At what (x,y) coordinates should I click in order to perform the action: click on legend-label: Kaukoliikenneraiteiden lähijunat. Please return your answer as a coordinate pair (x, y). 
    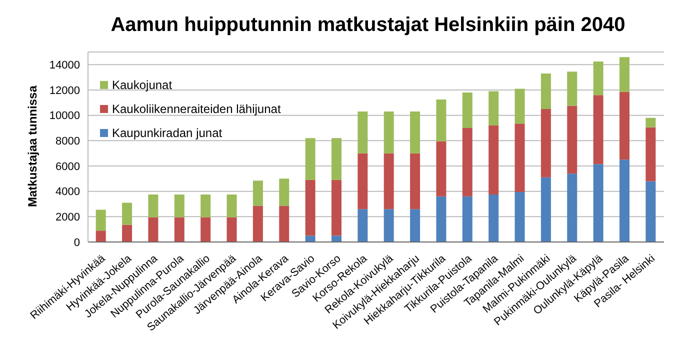
    Looking at the image, I should click on (196, 109).